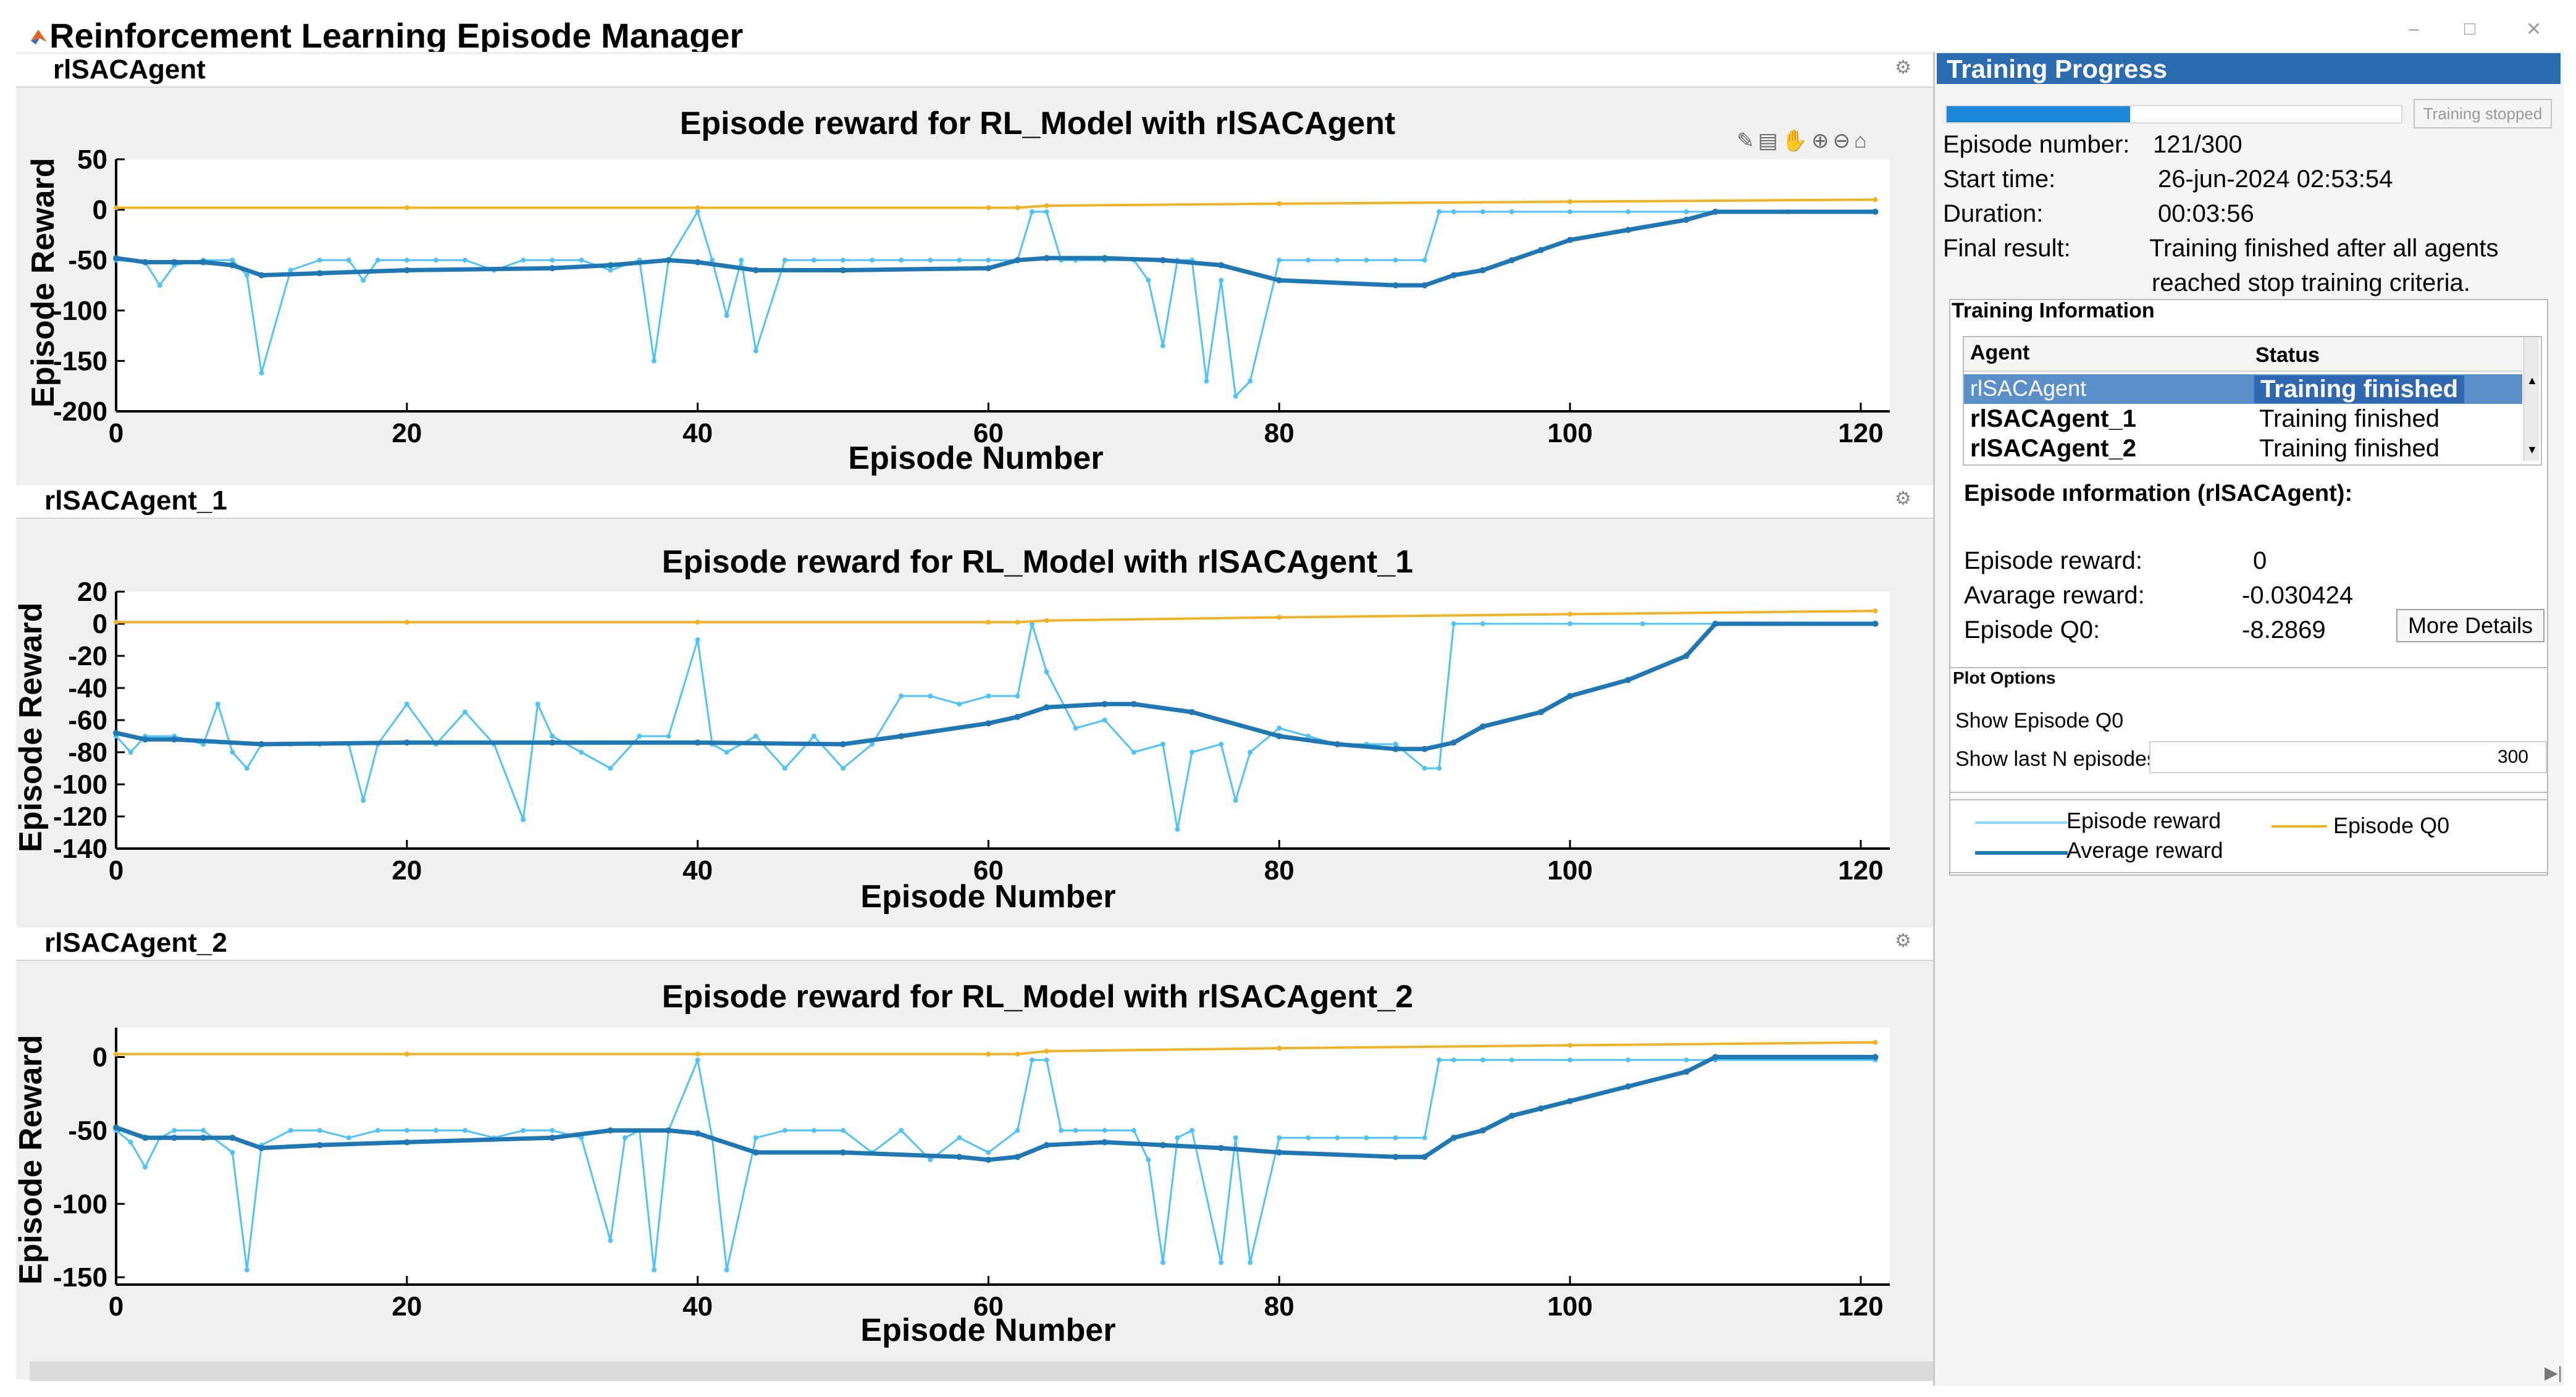 This screenshot has width=2576, height=1397. What do you see at coordinates (1796, 141) in the screenshot?
I see `pan-icon: ✋` at bounding box center [1796, 141].